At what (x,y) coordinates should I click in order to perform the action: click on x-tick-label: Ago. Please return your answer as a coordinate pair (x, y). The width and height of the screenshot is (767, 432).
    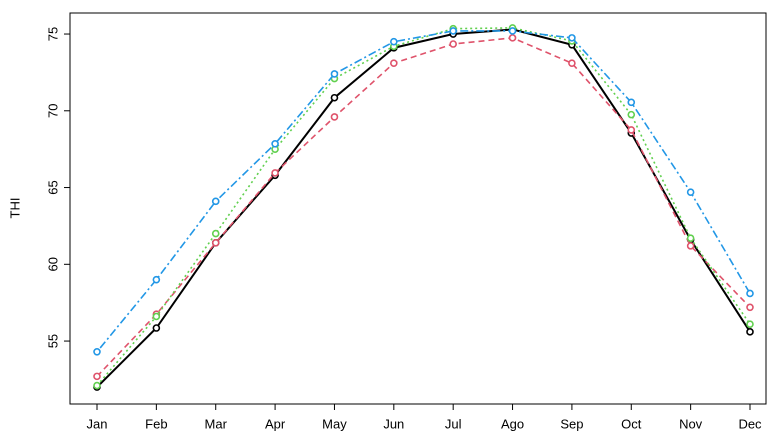
    Looking at the image, I should click on (512, 423).